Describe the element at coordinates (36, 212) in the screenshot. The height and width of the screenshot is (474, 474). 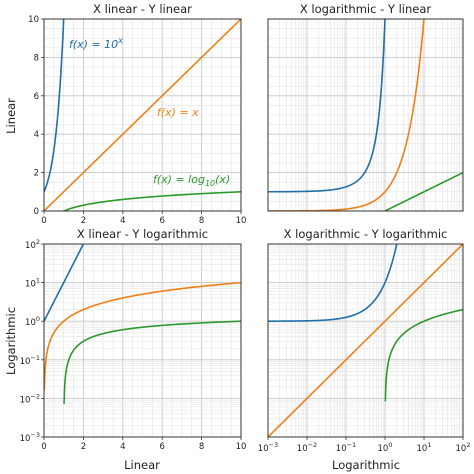
I see `y-tick-label: 0` at that location.